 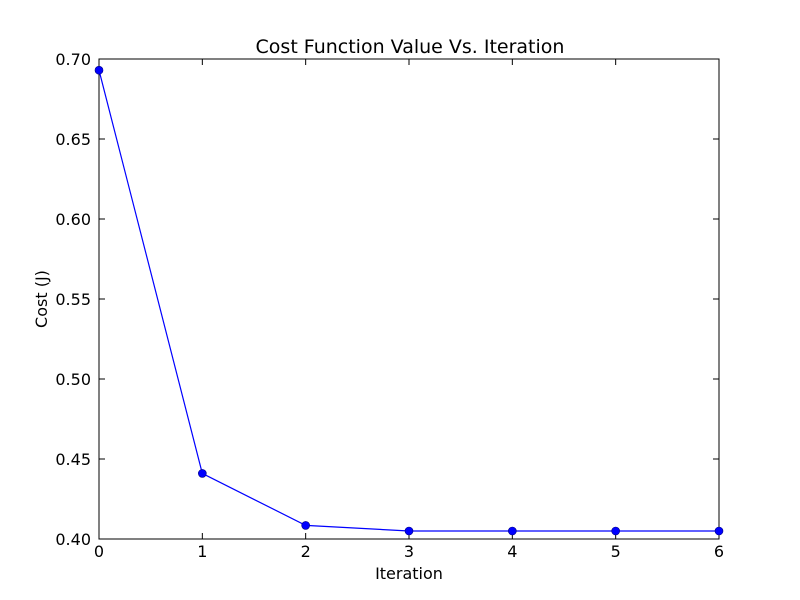 I want to click on x-tick-label: 6, so click(x=719, y=551).